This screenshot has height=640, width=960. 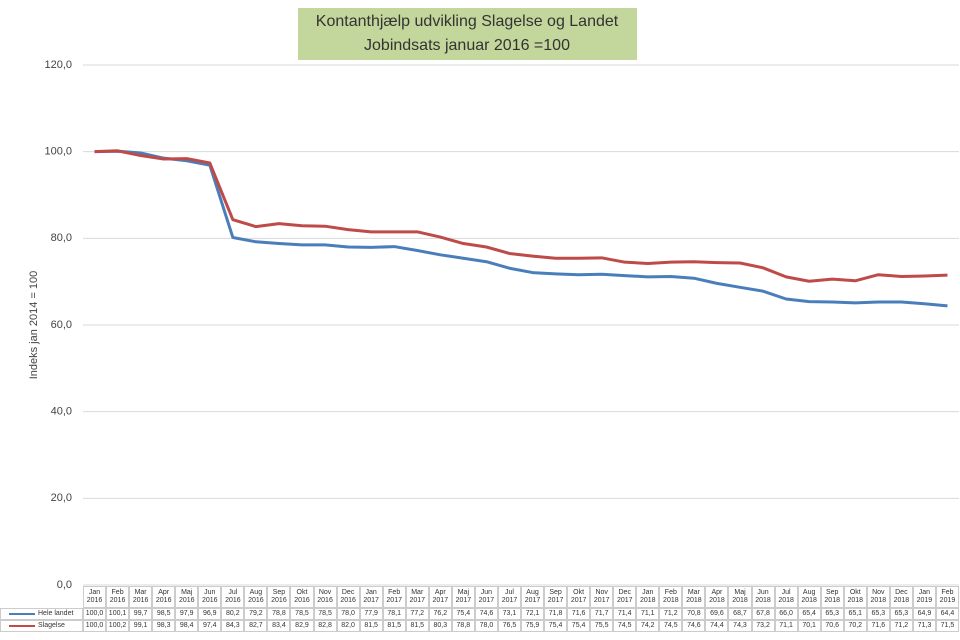 I want to click on legend-swatch, so click(x=22, y=626).